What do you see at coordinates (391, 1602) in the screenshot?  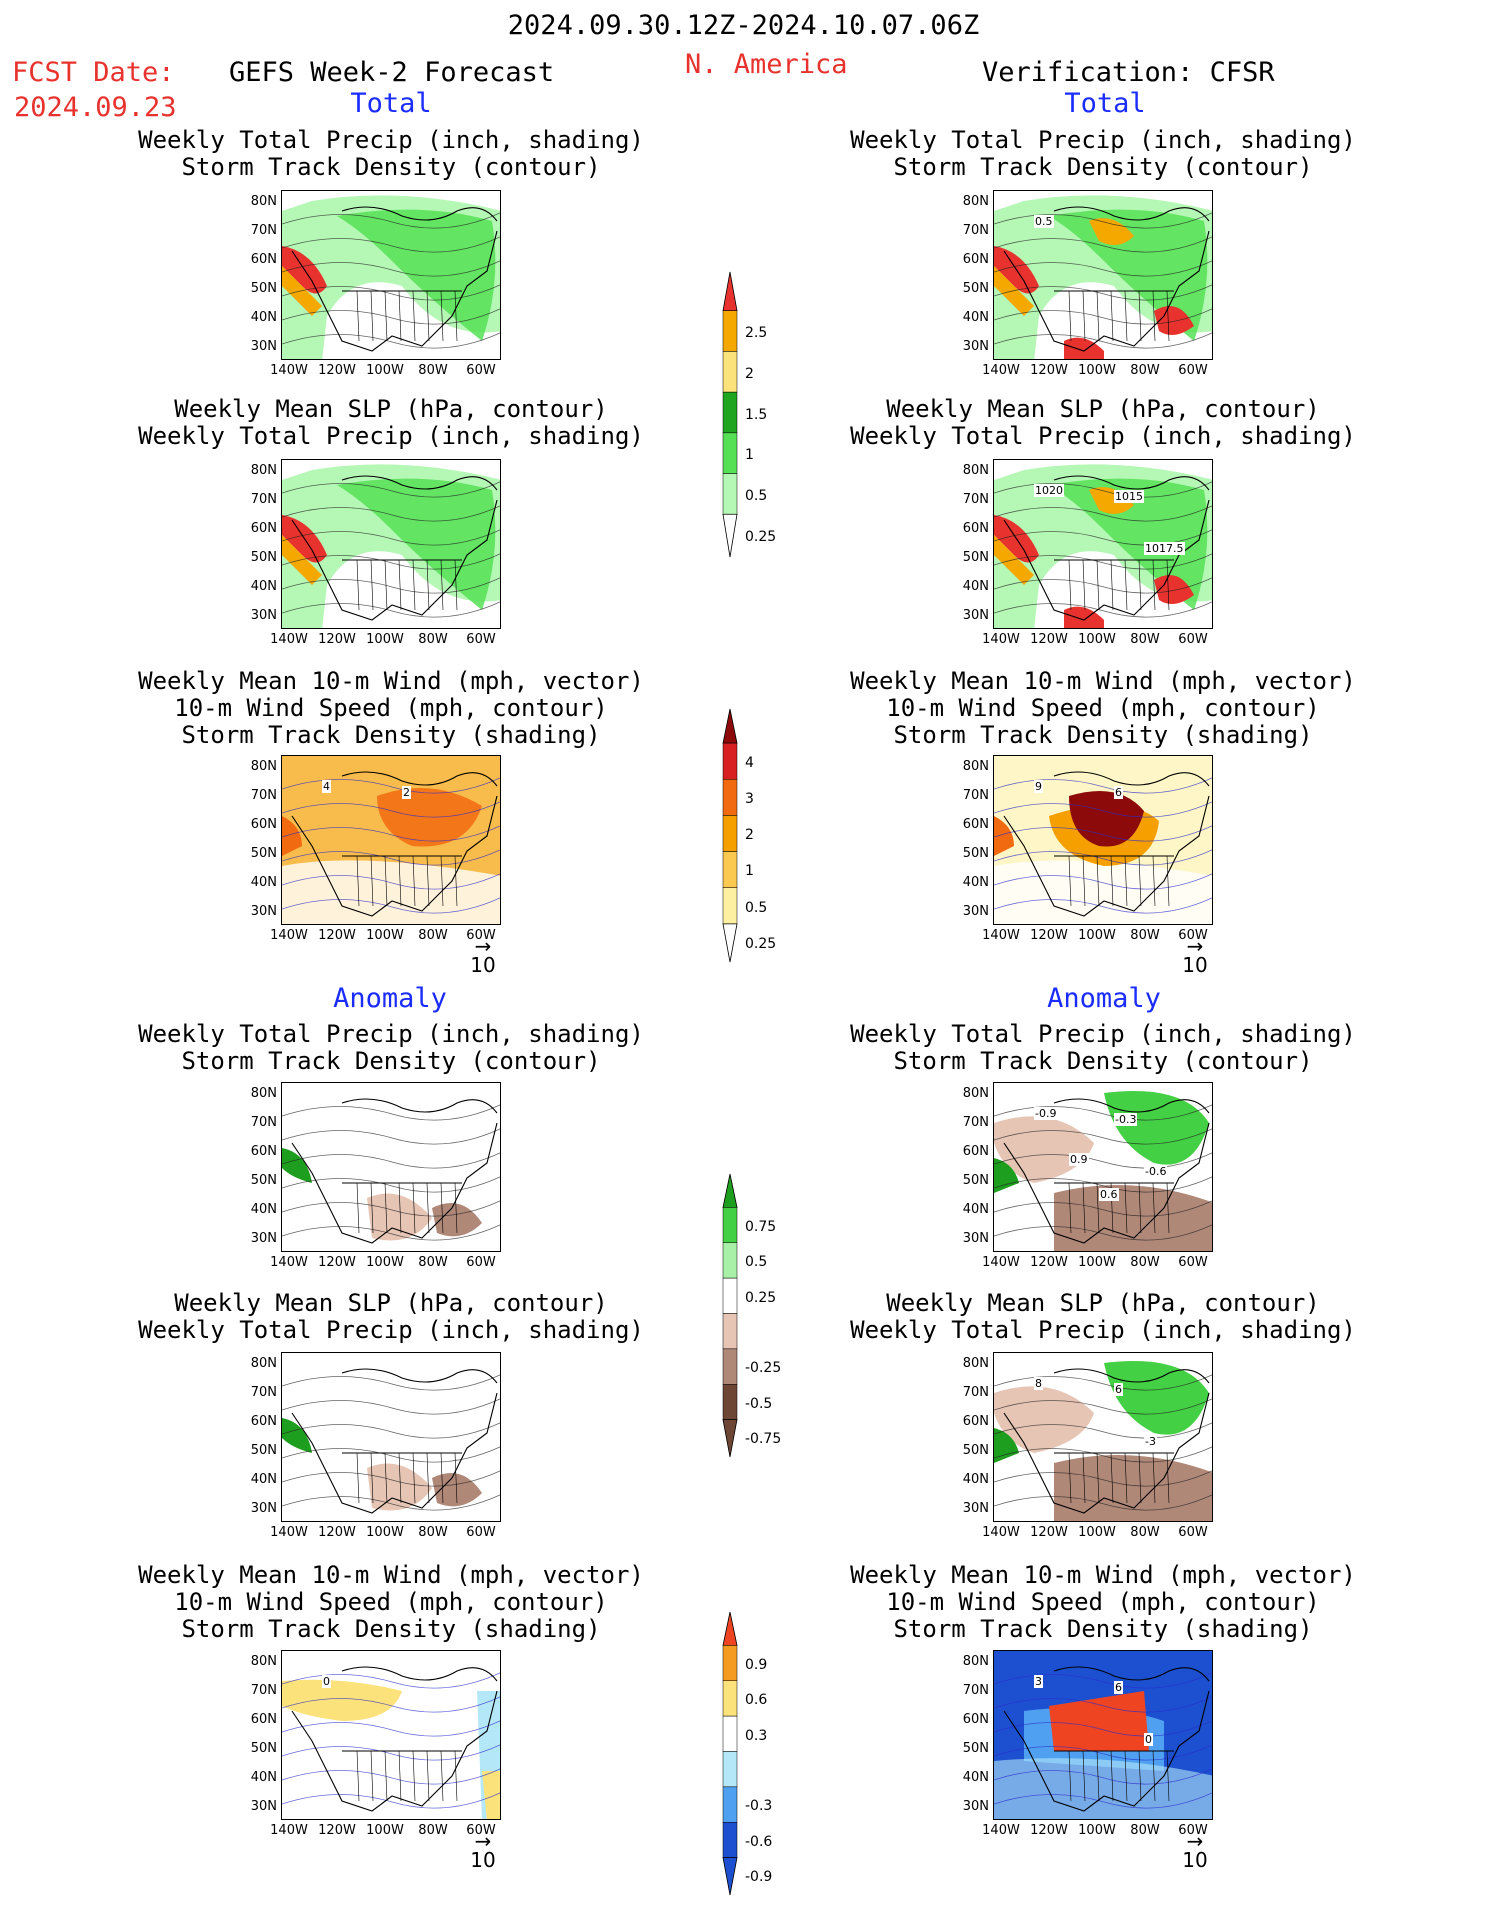 I see `panel-title-line: 10-m Wind Speed (mph, contour)` at bounding box center [391, 1602].